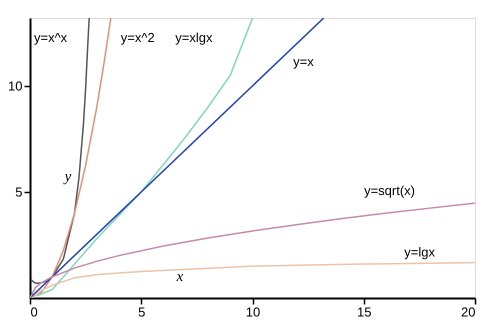 The height and width of the screenshot is (323, 500). Describe the element at coordinates (420, 252) in the screenshot. I see `series-label: y=lgx` at that location.